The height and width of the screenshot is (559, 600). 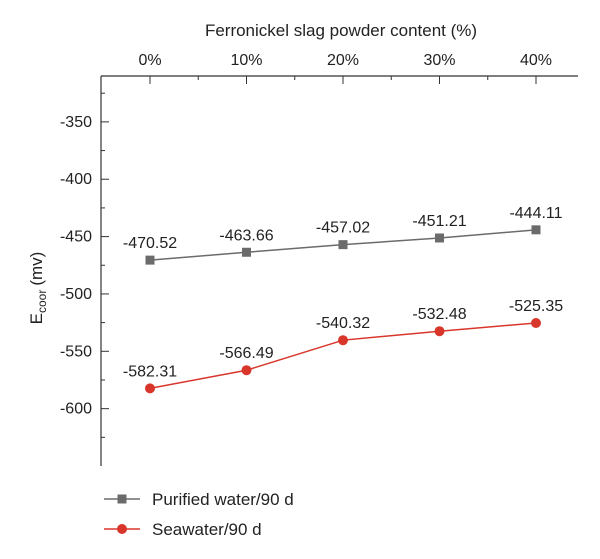 What do you see at coordinates (149, 60) in the screenshot?
I see `x-tick-label: 0%` at bounding box center [149, 60].